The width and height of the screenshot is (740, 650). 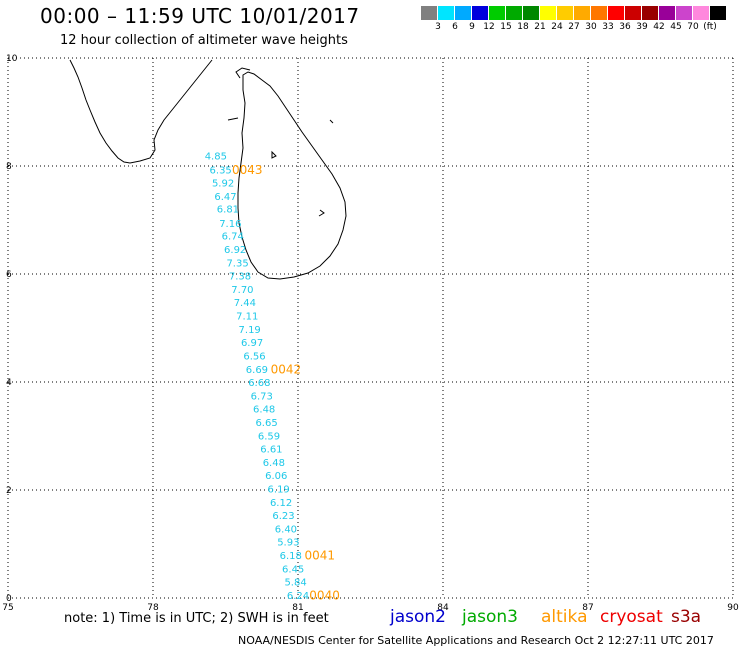 I want to click on longitude-label: 90, so click(x=733, y=608).